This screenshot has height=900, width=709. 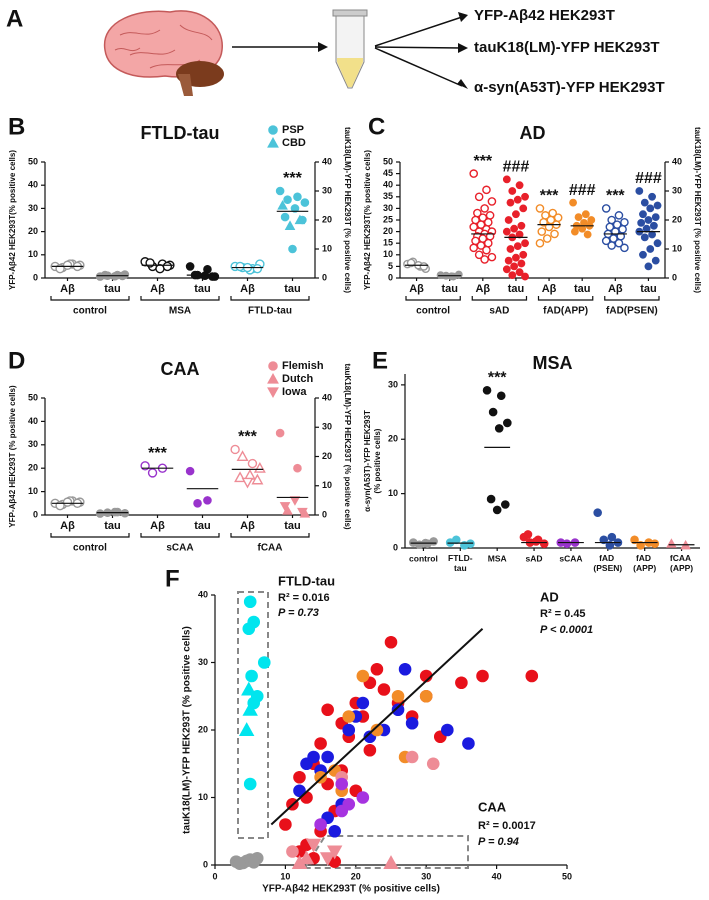 What do you see at coordinates (462, 50) in the screenshot?
I see `arrow-heads` at bounding box center [462, 50].